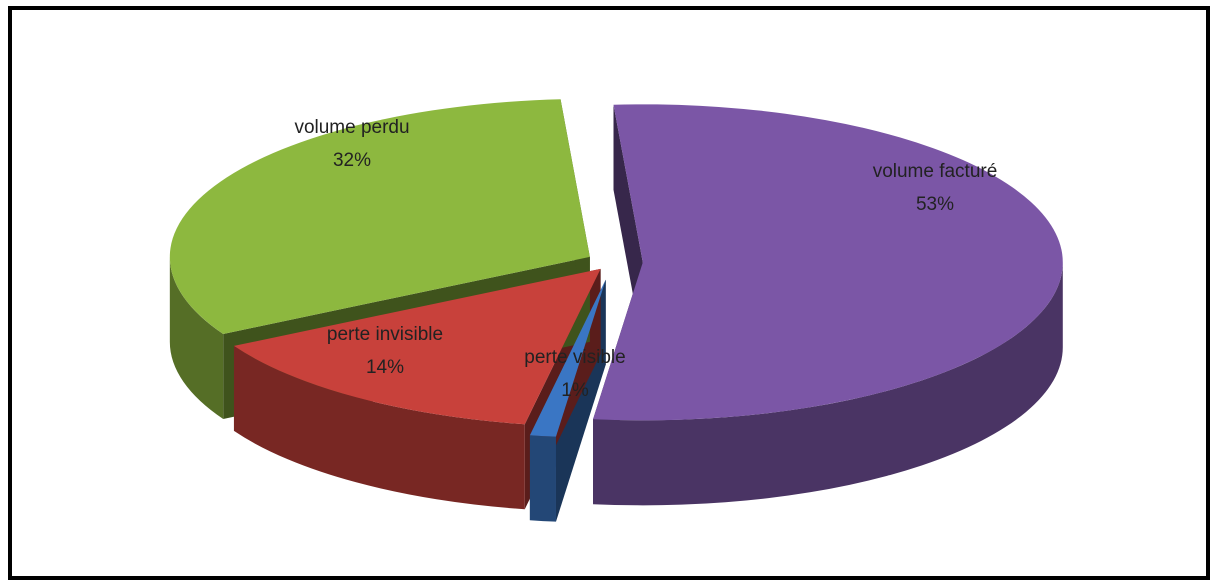 This screenshot has width=1218, height=585. What do you see at coordinates (935, 204) in the screenshot?
I see `slice-value-label: 53%` at bounding box center [935, 204].